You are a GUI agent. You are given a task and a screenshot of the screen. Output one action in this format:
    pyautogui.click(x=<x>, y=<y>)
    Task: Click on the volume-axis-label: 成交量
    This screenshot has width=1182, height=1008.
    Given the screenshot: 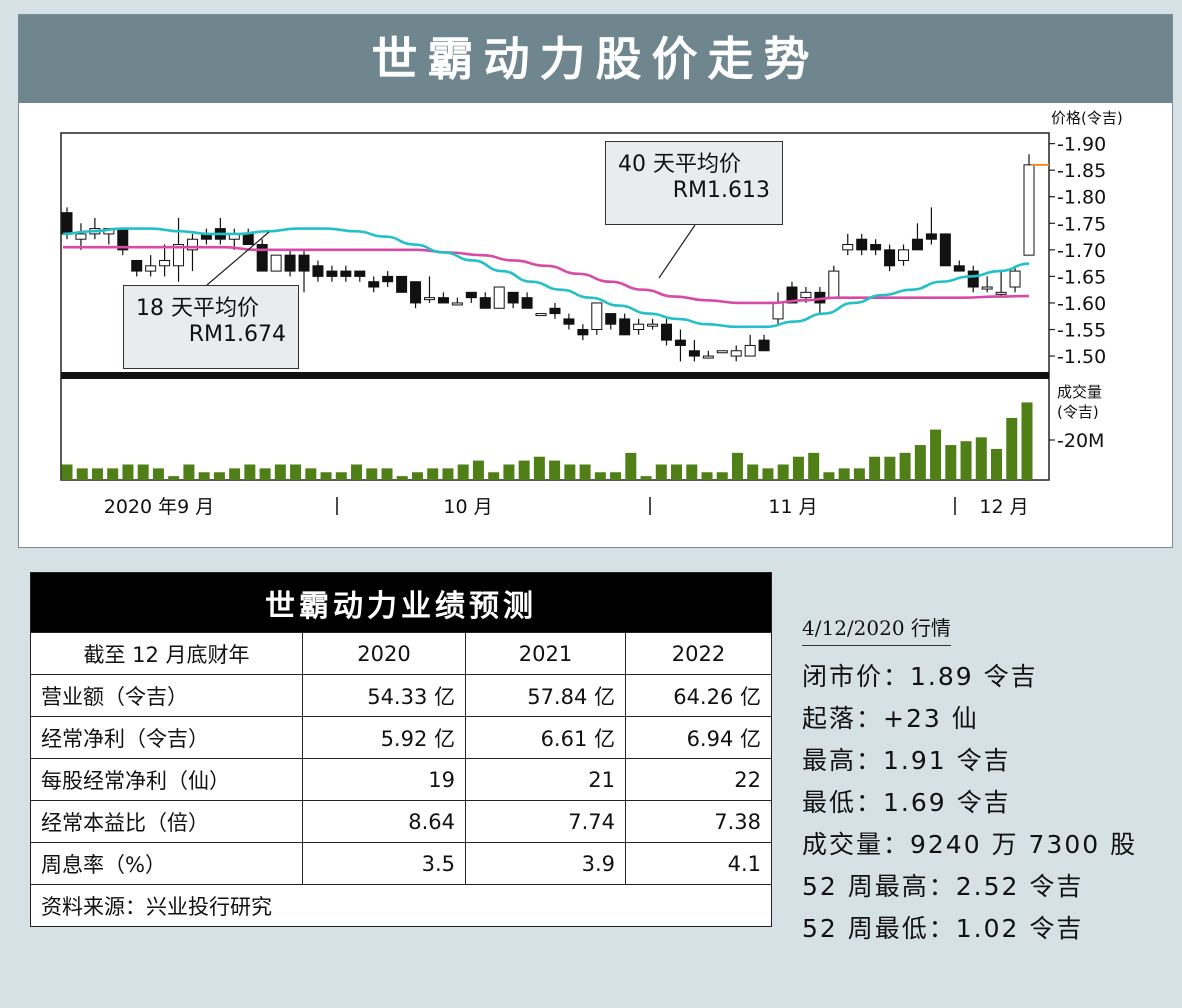 What is the action you would take?
    pyautogui.click(x=1079, y=392)
    